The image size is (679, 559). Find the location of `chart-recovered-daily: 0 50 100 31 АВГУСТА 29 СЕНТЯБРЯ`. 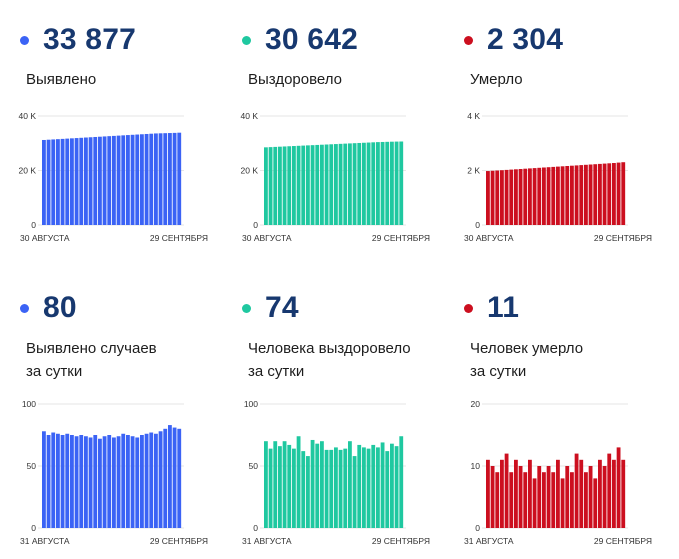

chart-recovered-daily: 0 50 100 31 АВГУСТА 29 СЕНТЯБРЯ is located at coordinates (336, 472).